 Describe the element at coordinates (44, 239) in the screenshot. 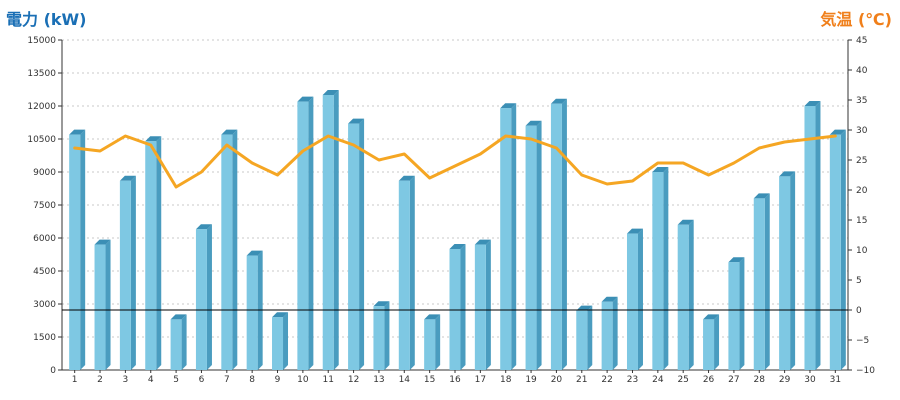

I see `left-tick-label-4: 6000` at that location.